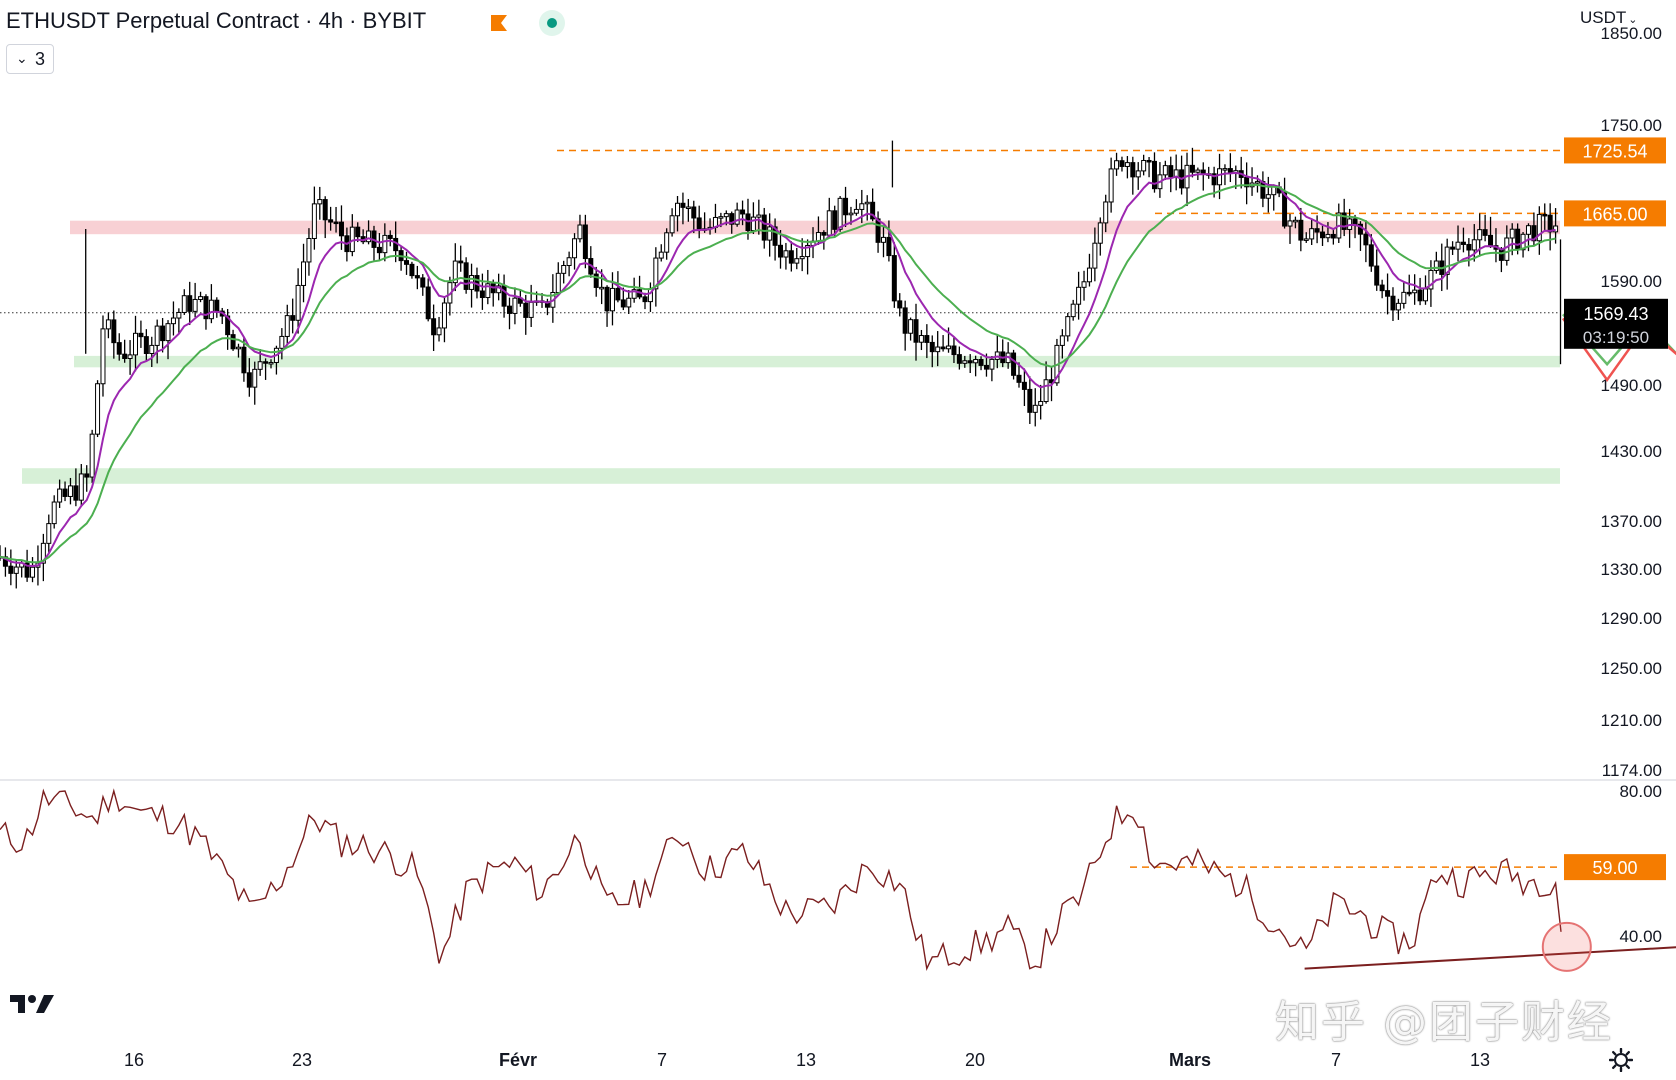  I want to click on market-status-icon, so click(552, 23).